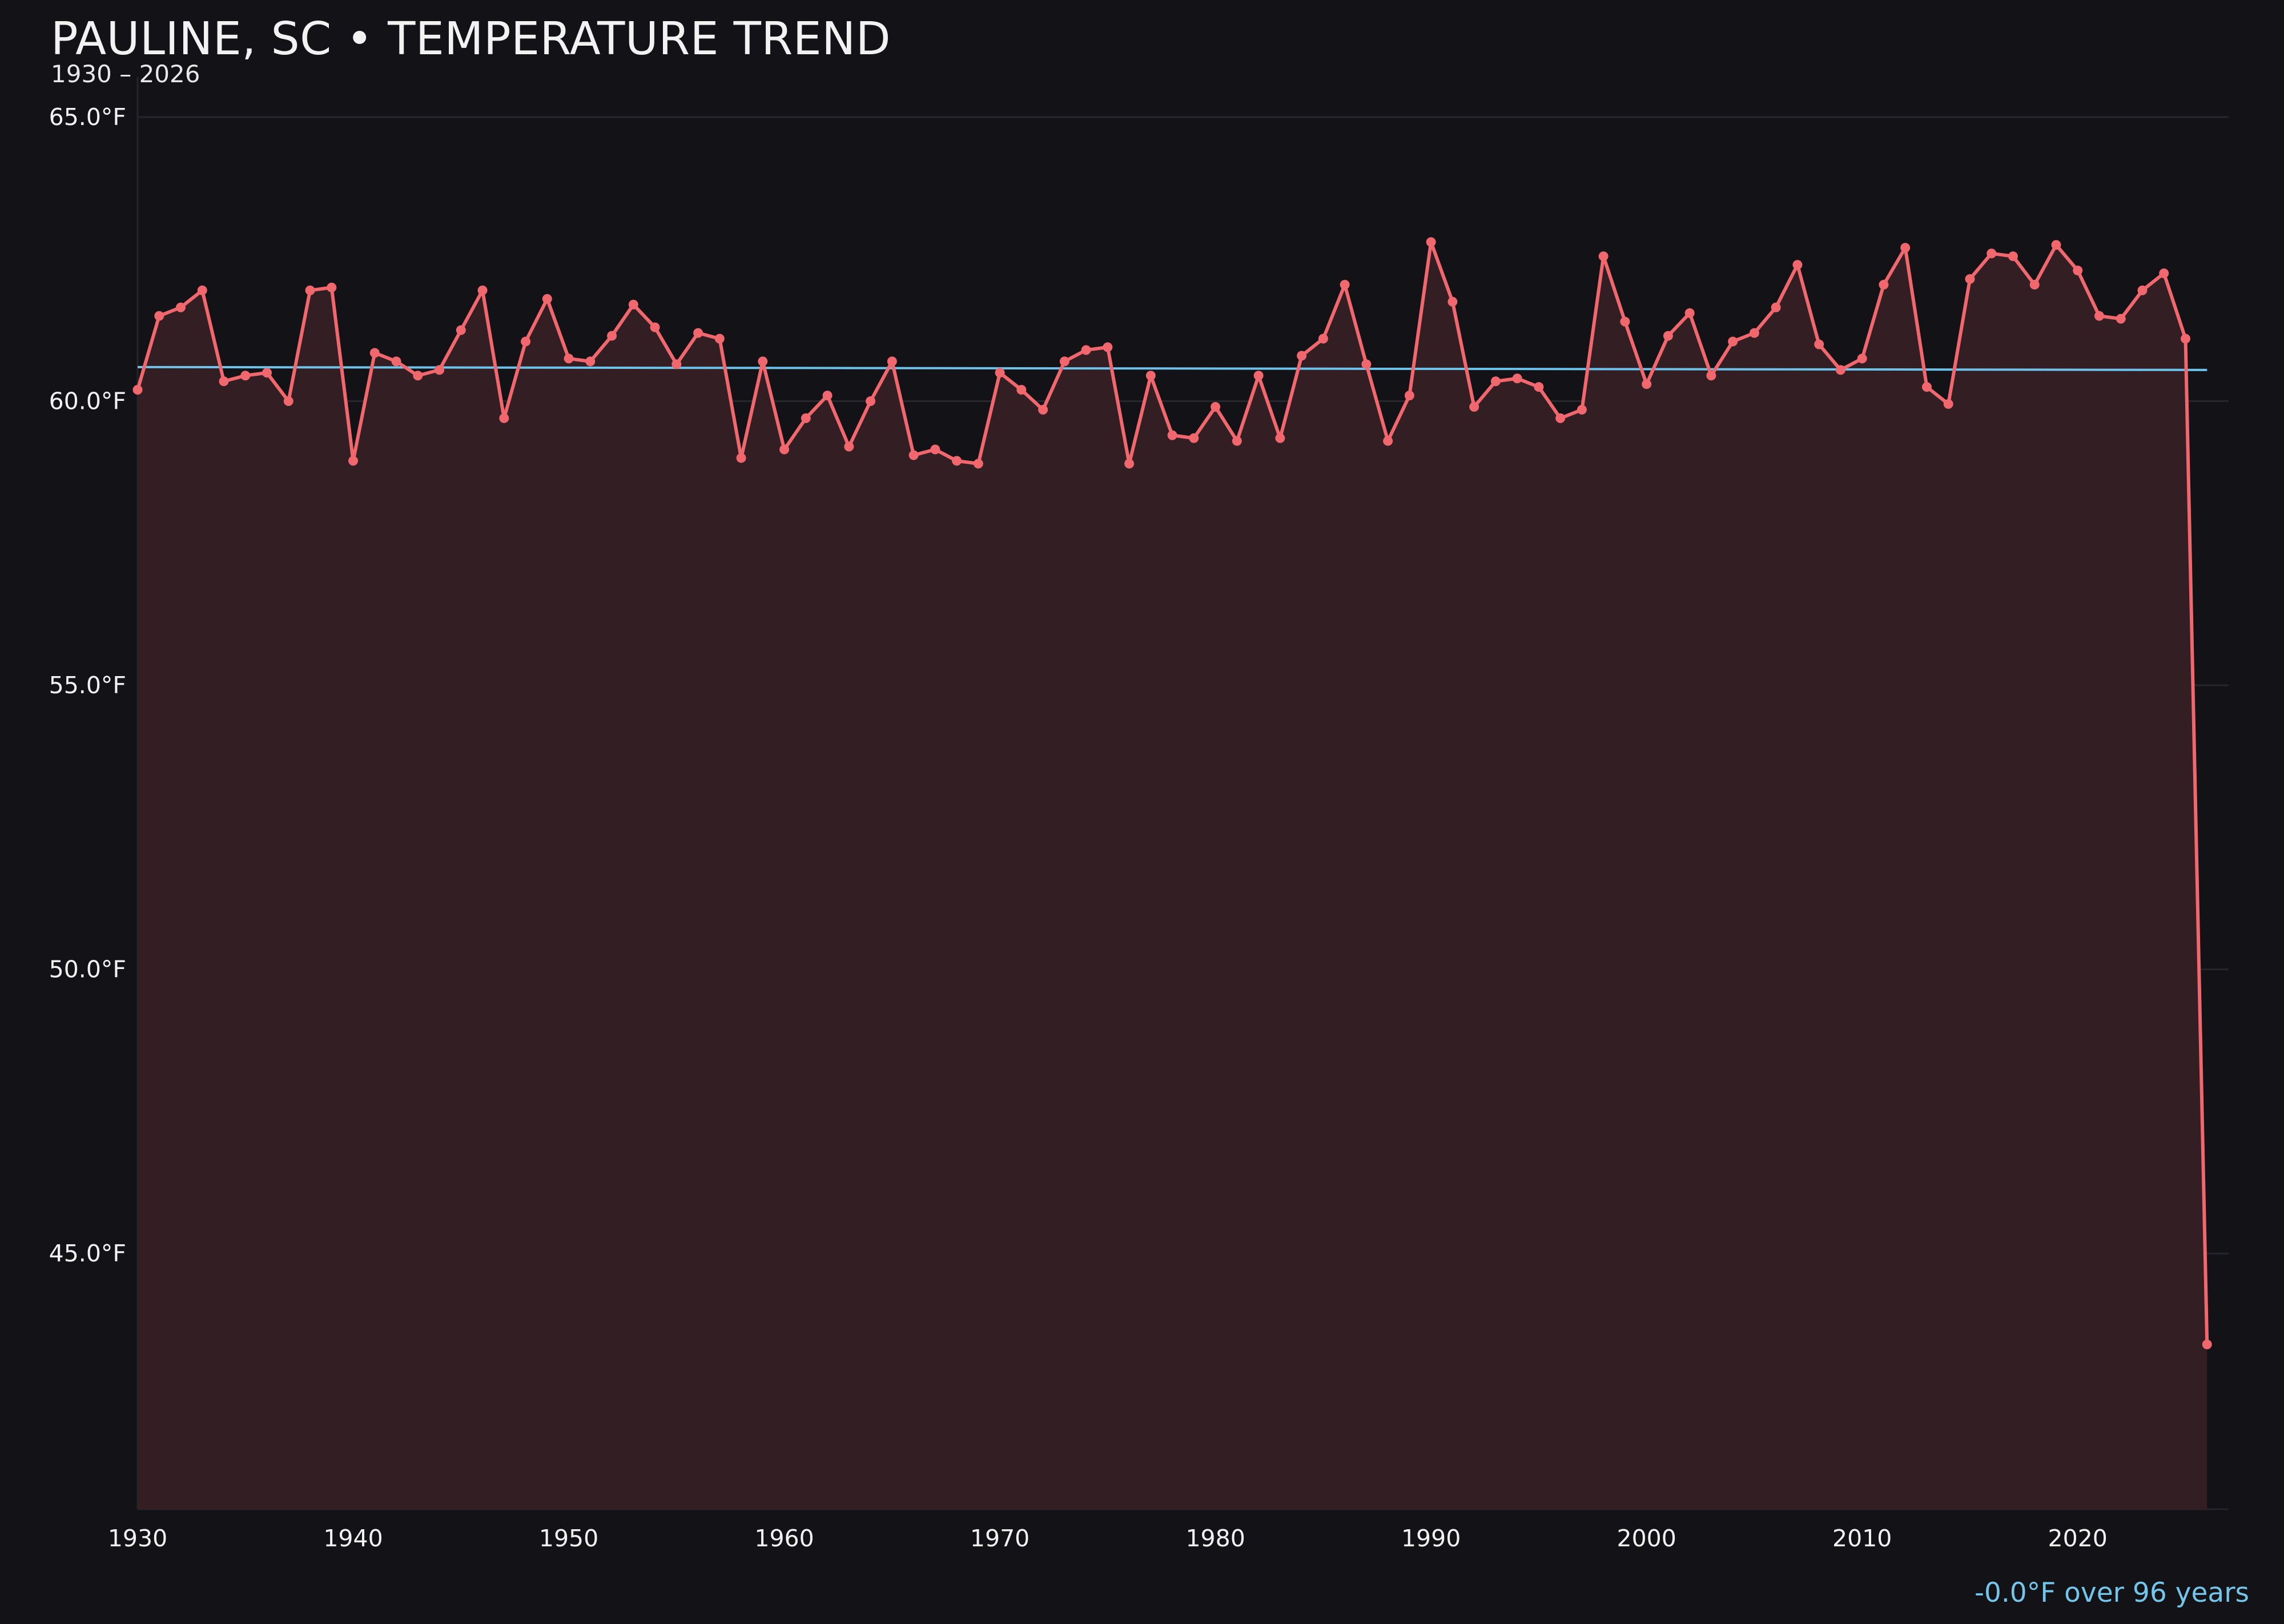  What do you see at coordinates (568, 1538) in the screenshot?
I see `x-tick-label: 1950` at bounding box center [568, 1538].